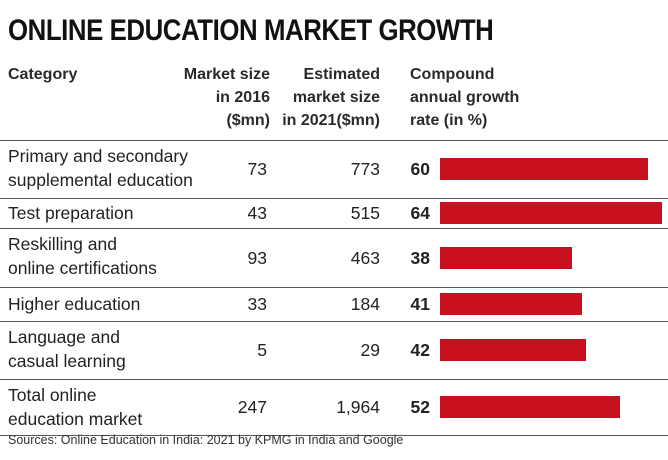 The width and height of the screenshot is (668, 460). Describe the element at coordinates (123, 256) in the screenshot. I see `category-cell: Reskilling and online certifications` at that location.